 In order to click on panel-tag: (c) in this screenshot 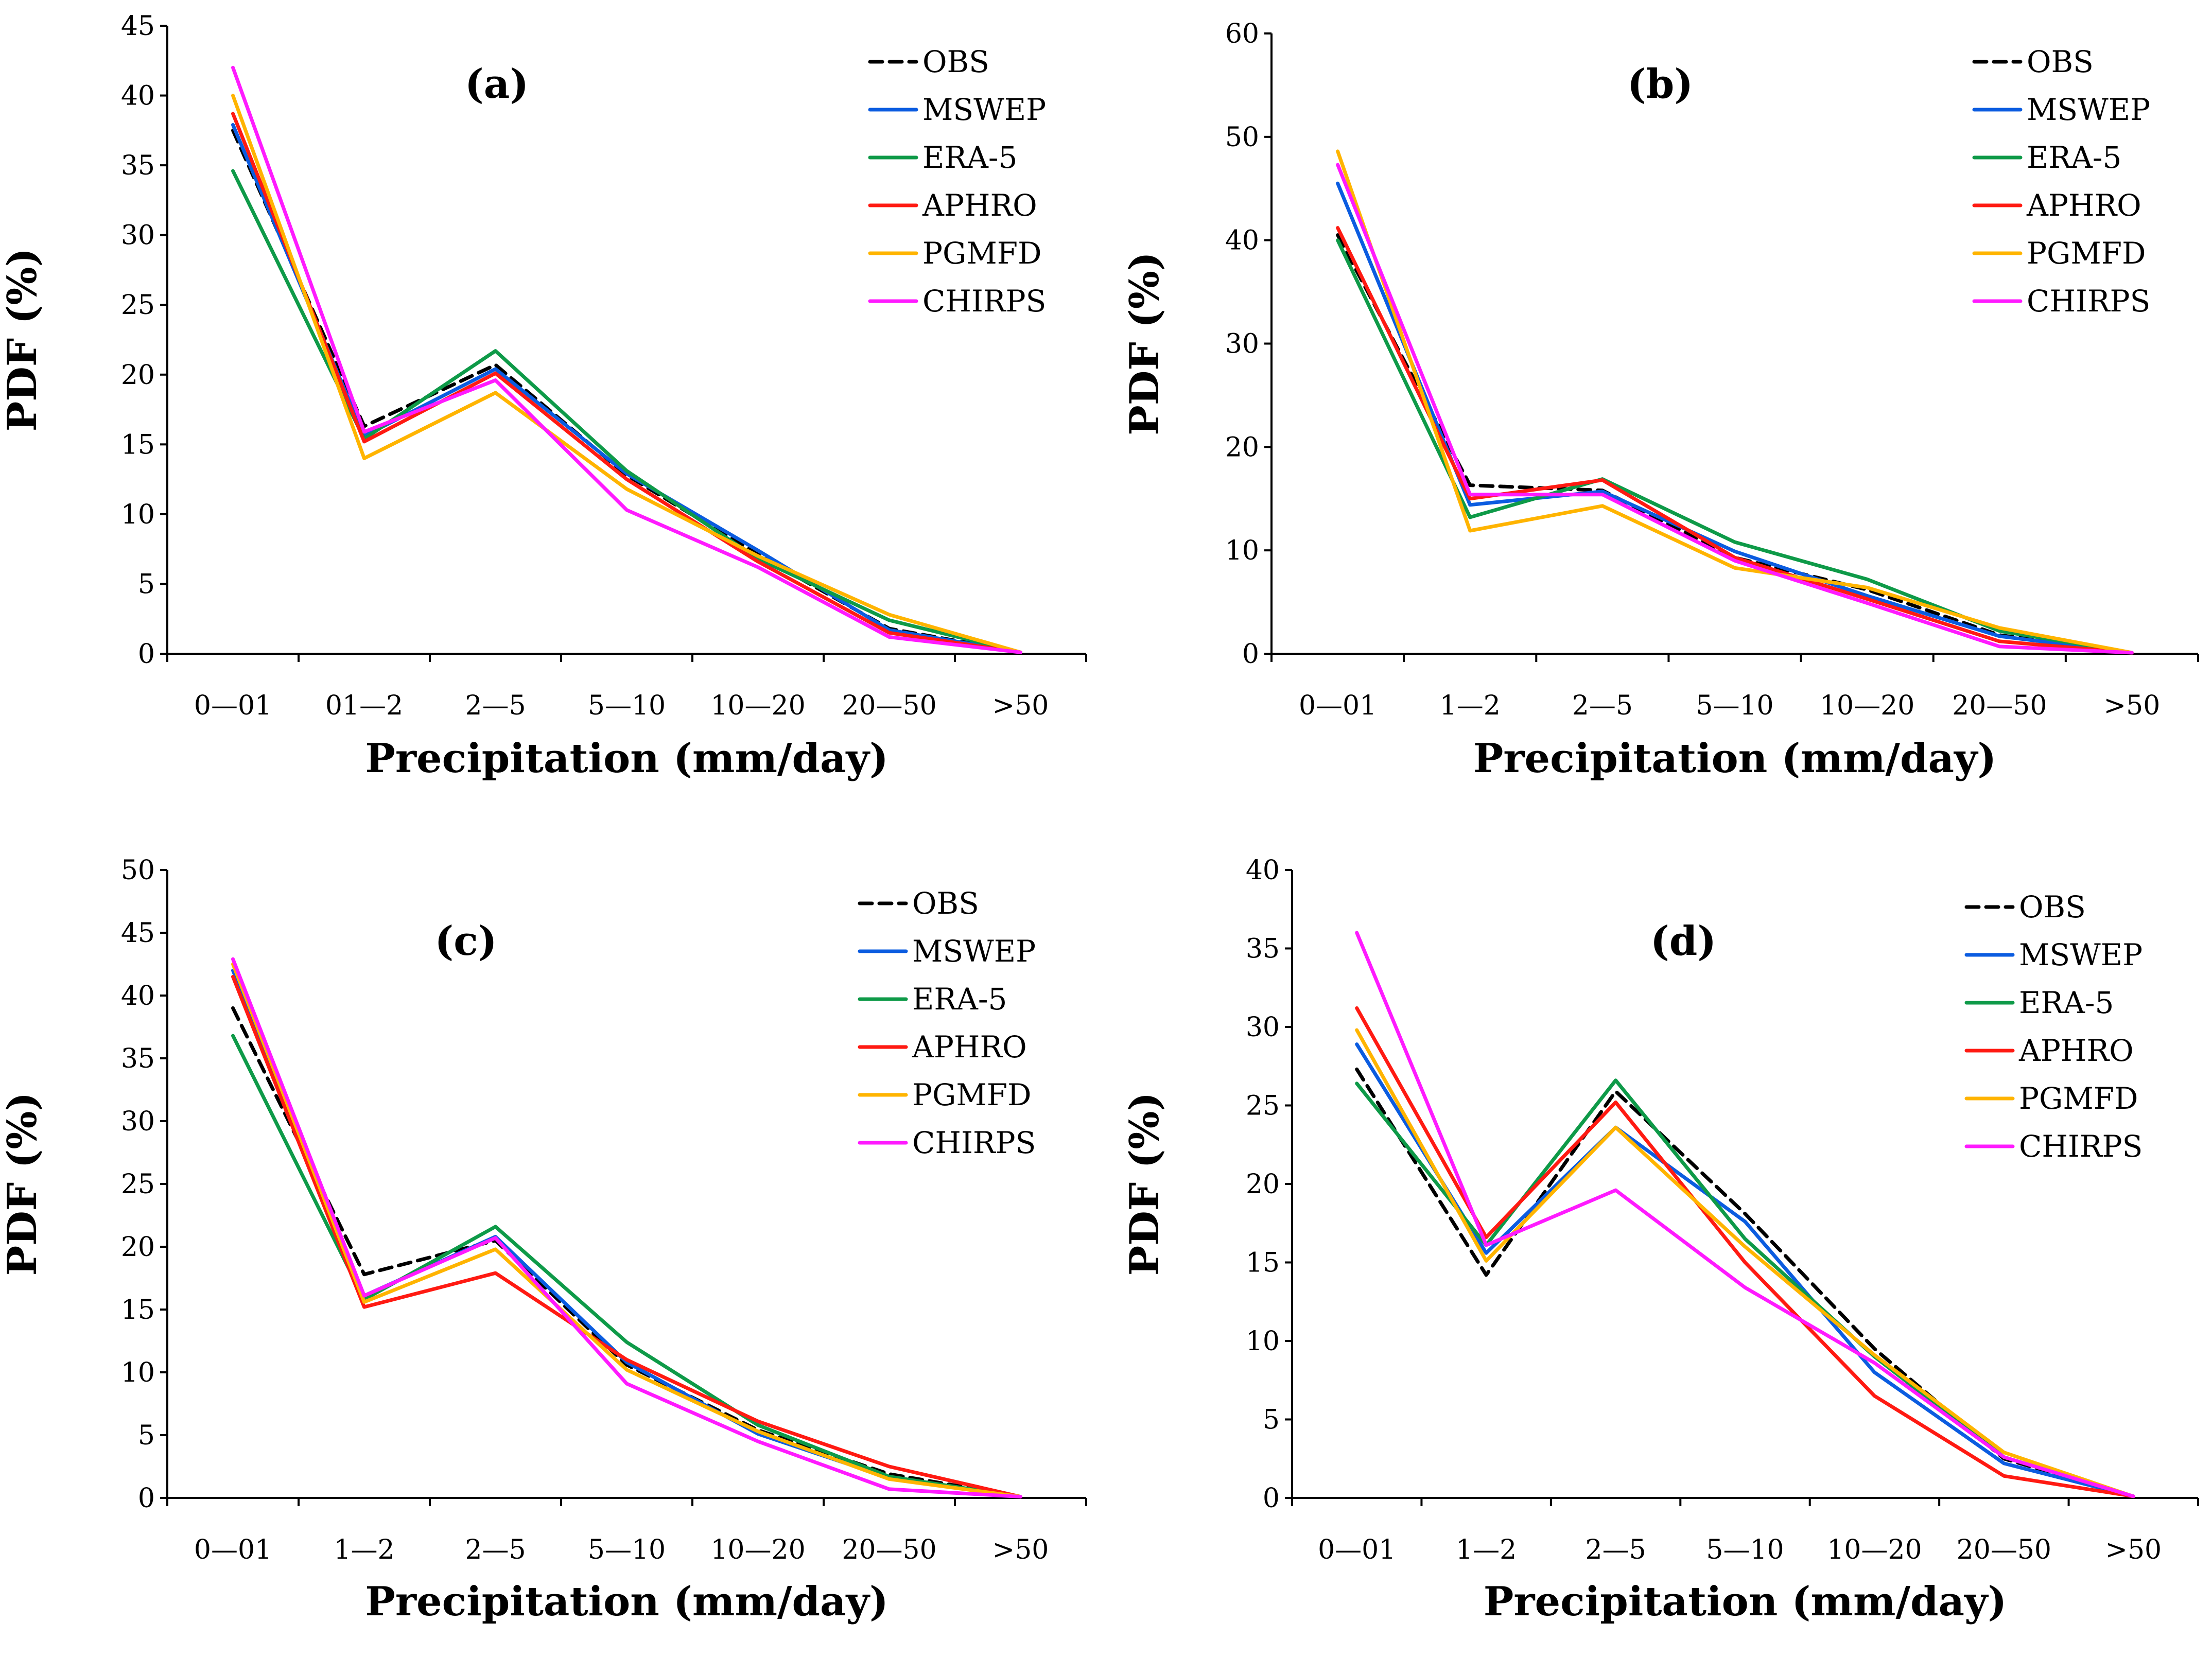, I will do `click(465, 941)`.